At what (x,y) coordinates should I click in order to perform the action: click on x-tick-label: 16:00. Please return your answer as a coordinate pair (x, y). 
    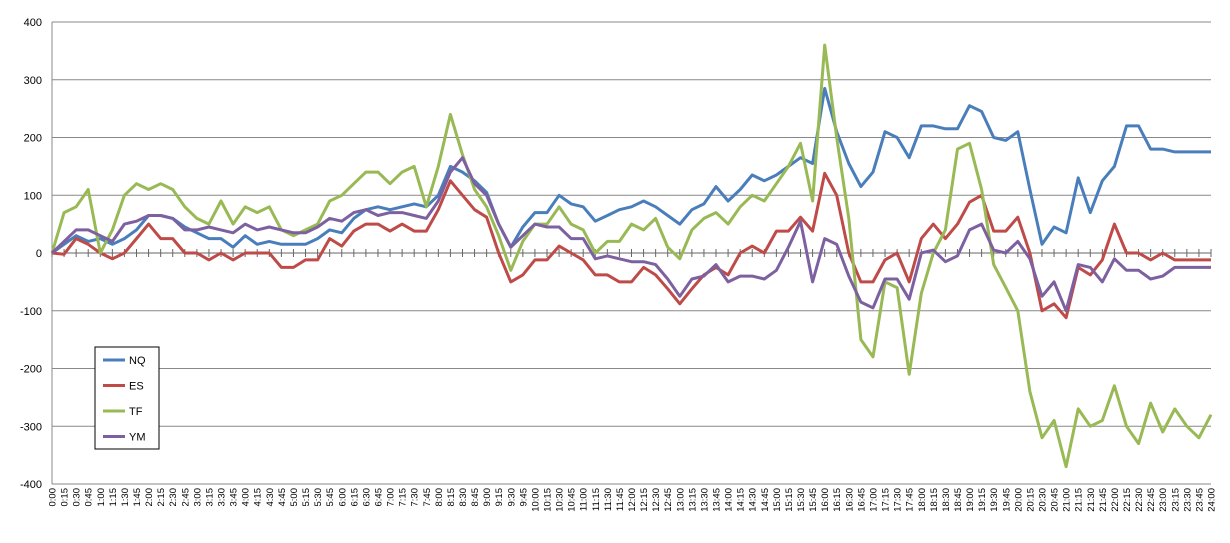
    Looking at the image, I should click on (825, 500).